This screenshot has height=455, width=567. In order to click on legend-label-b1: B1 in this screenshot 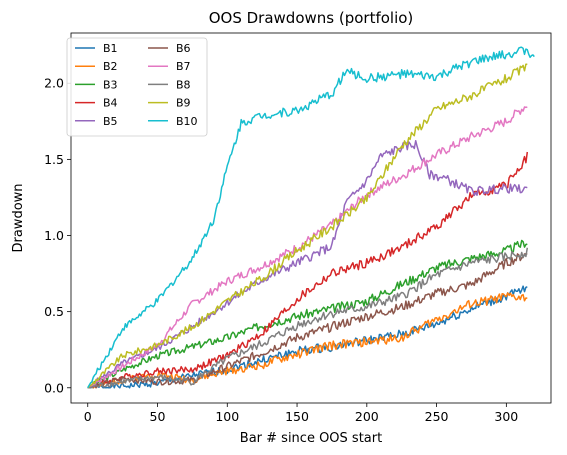, I will do `click(110, 48)`.